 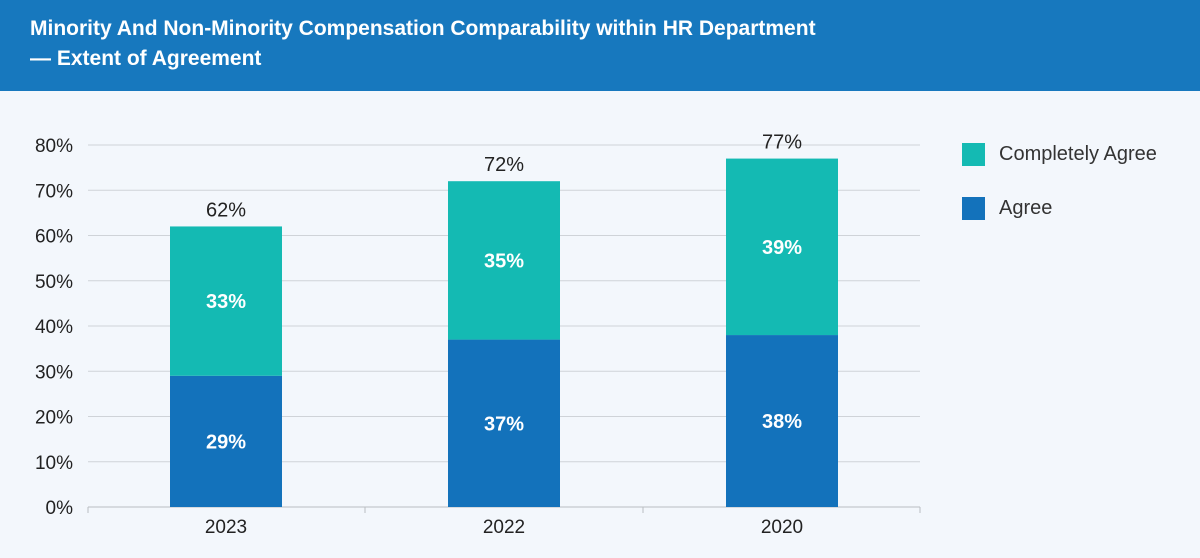 I want to click on data-label-completely-agree-2022: 35%, so click(x=504, y=261).